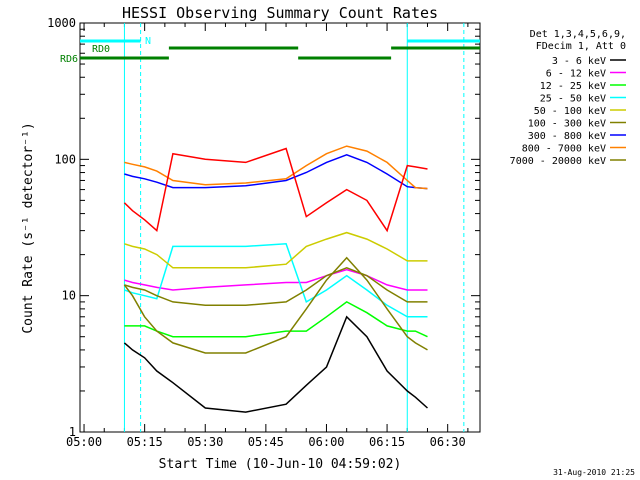 This screenshot has width=640, height=480. I want to click on legend-header: FDecim 1, Att 0, so click(581, 46).